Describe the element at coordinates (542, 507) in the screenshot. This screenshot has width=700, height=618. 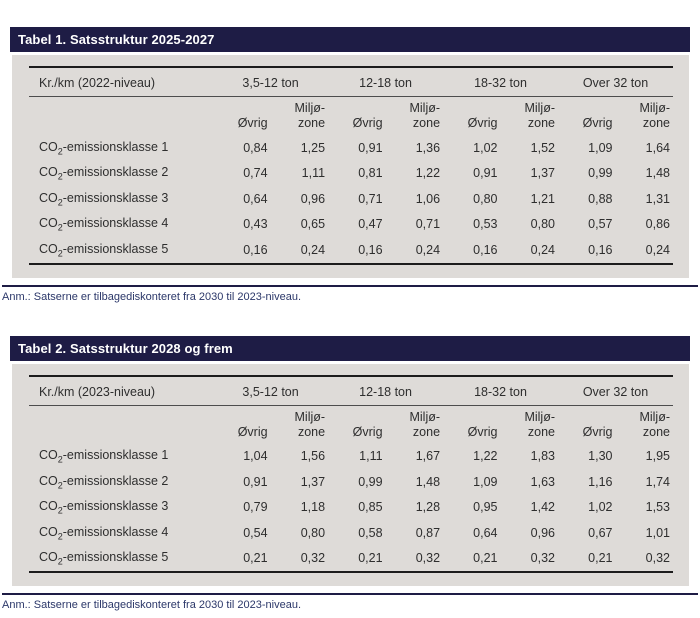
I see `rate-cell: 1,42` at that location.